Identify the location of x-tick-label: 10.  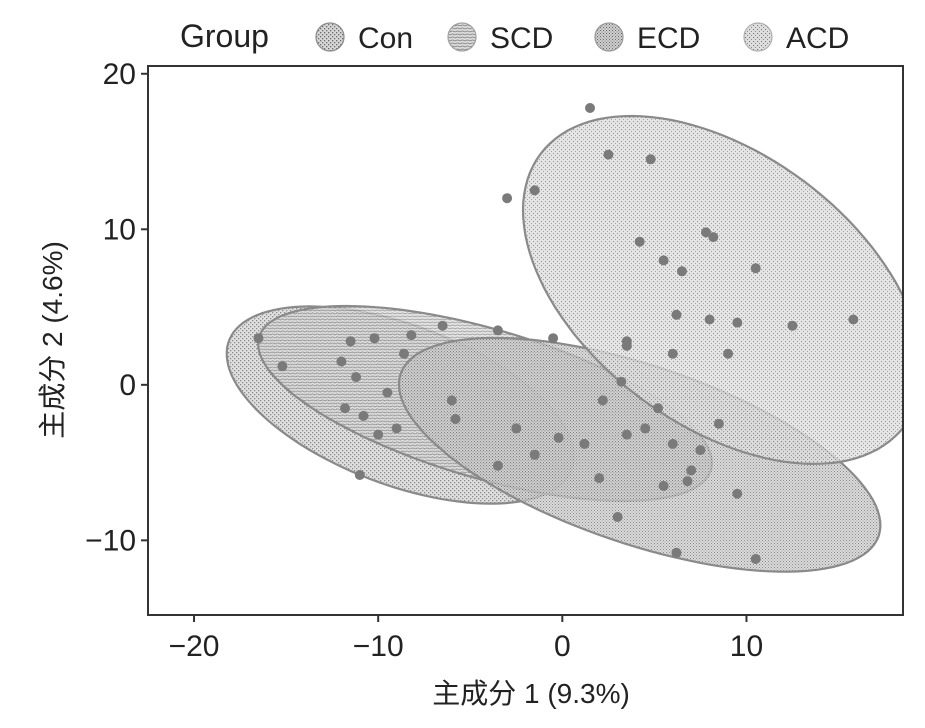
(746, 646).